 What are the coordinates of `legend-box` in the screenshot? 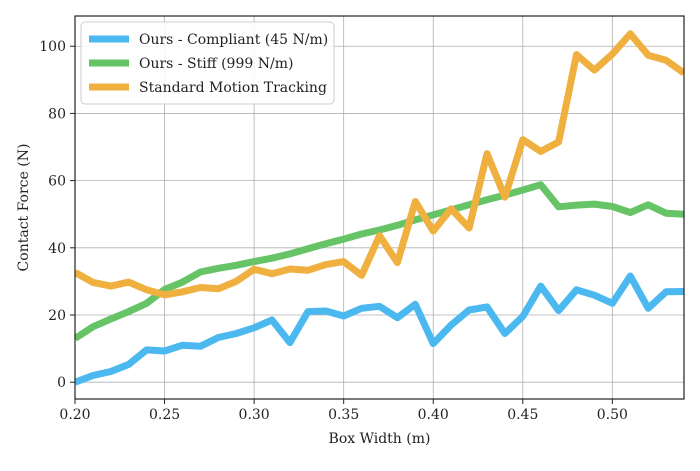 It's located at (207, 63).